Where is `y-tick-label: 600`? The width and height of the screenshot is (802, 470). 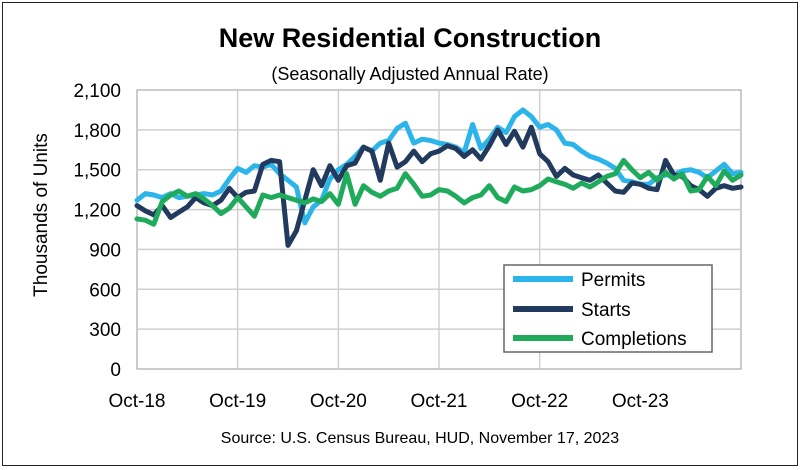 y-tick-label: 600 is located at coordinates (105, 290).